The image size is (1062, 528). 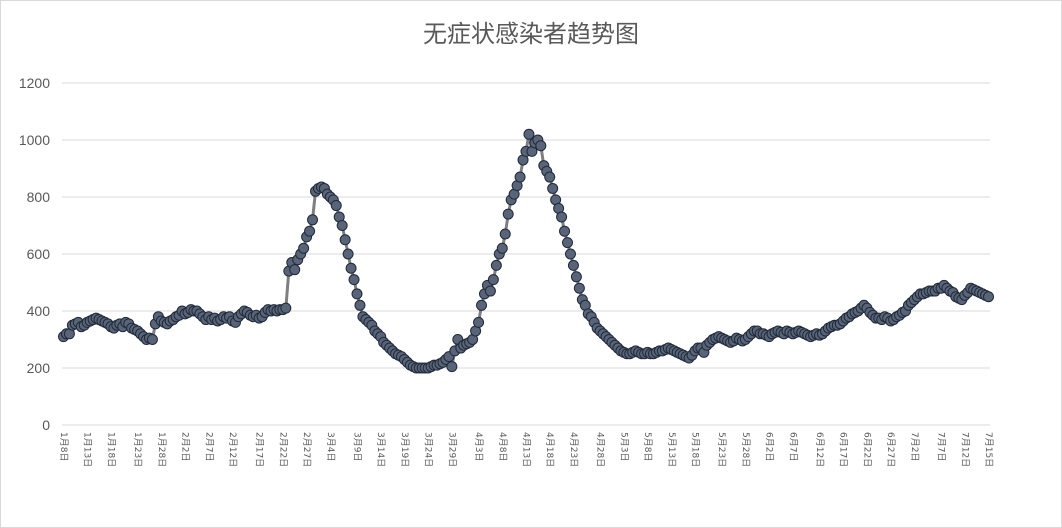 What do you see at coordinates (549, 449) in the screenshot?
I see `x-tick-label: 4月18日` at bounding box center [549, 449].